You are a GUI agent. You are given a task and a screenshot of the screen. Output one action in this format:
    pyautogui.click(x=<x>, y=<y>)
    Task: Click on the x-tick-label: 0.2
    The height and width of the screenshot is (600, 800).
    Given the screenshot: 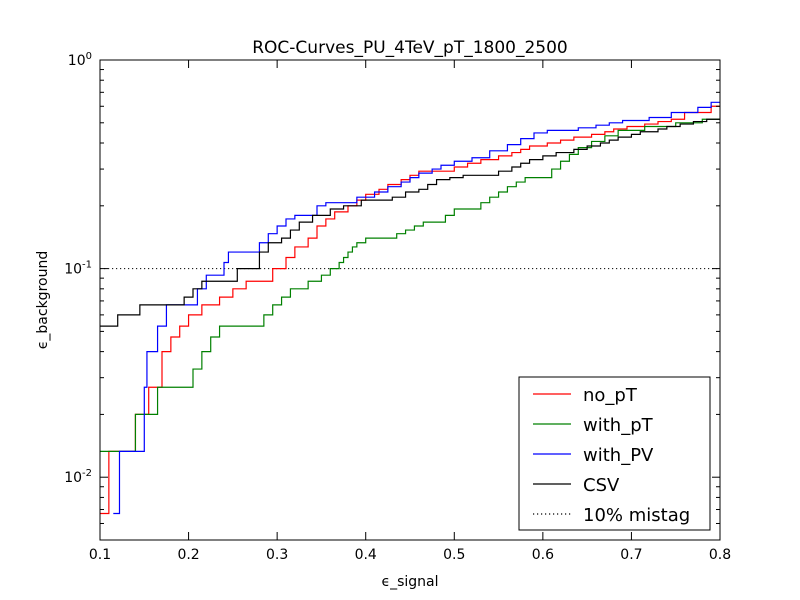 What is the action you would take?
    pyautogui.click(x=188, y=555)
    